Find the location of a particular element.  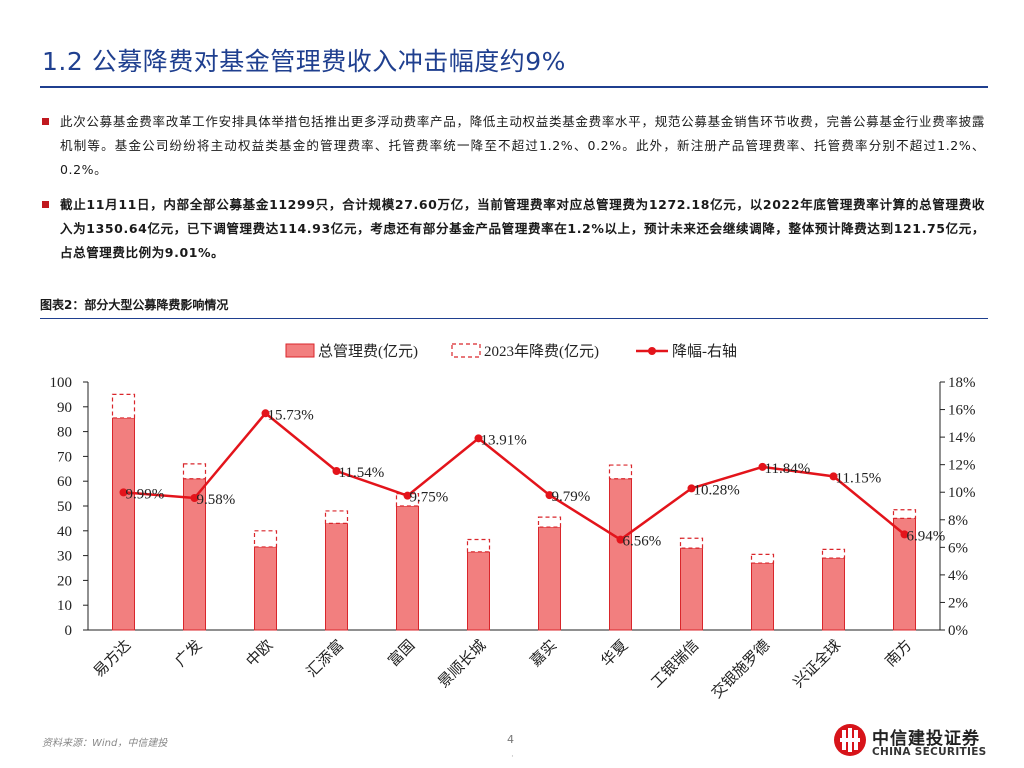

figure-divider is located at coordinates (514, 318).